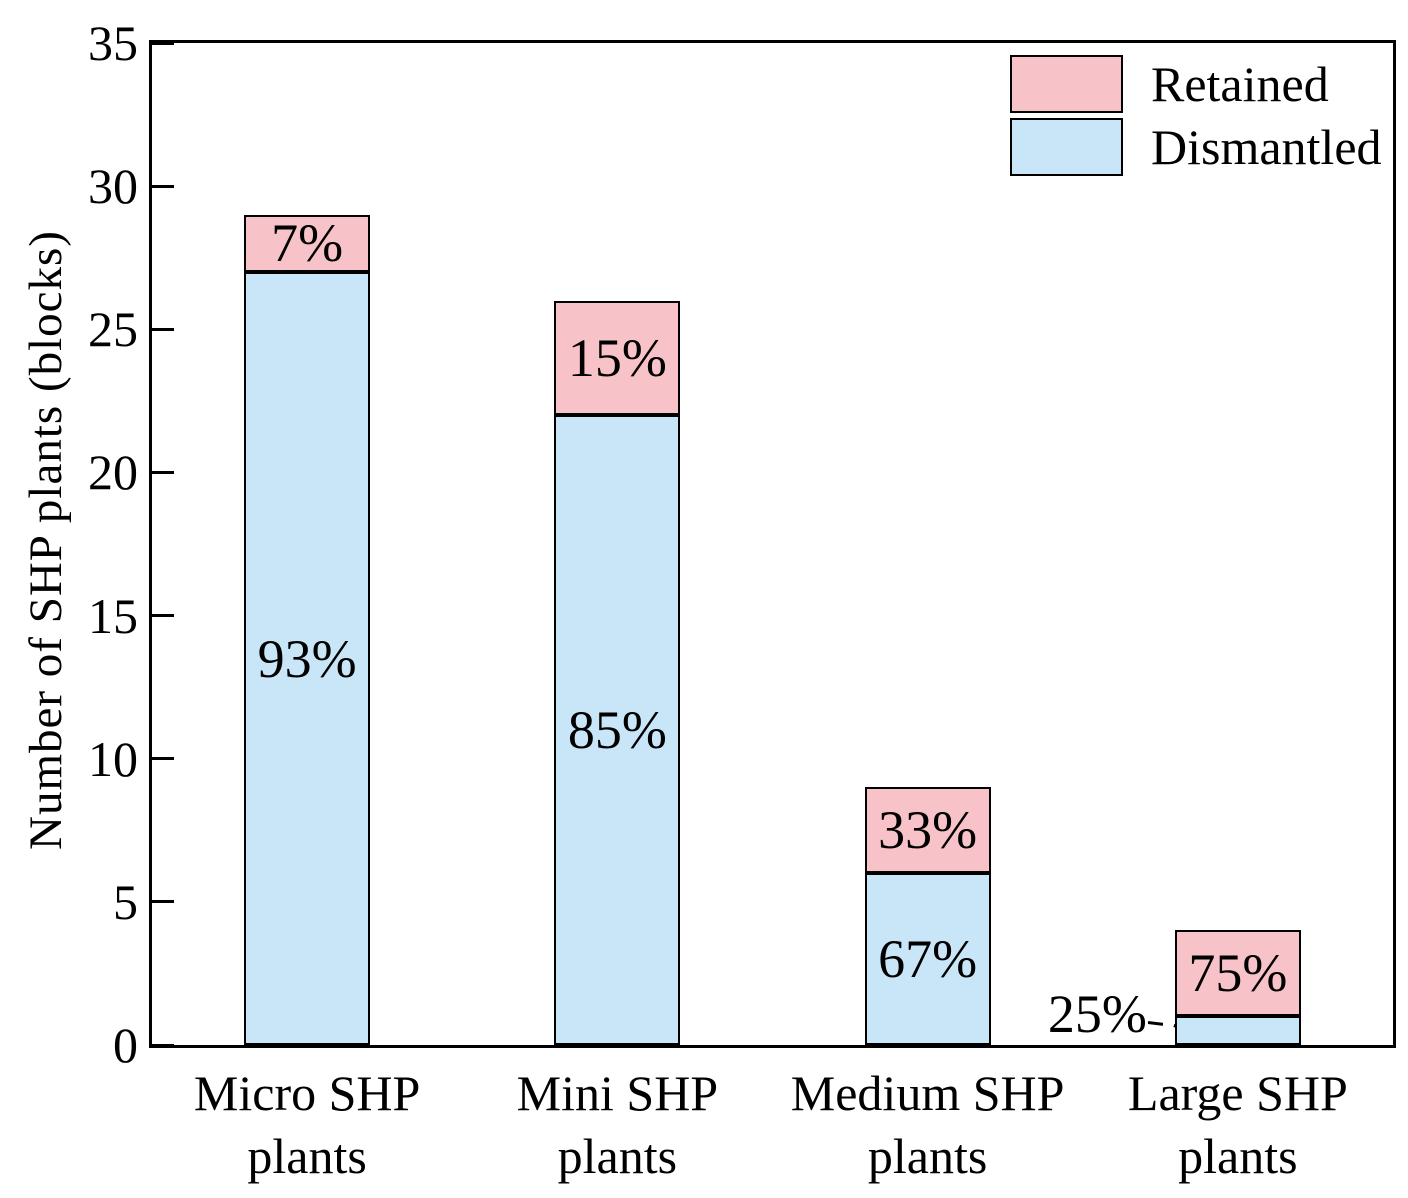  What do you see at coordinates (307, 1125) in the screenshot?
I see `x-axis-label-micro: Micro SHP plants` at bounding box center [307, 1125].